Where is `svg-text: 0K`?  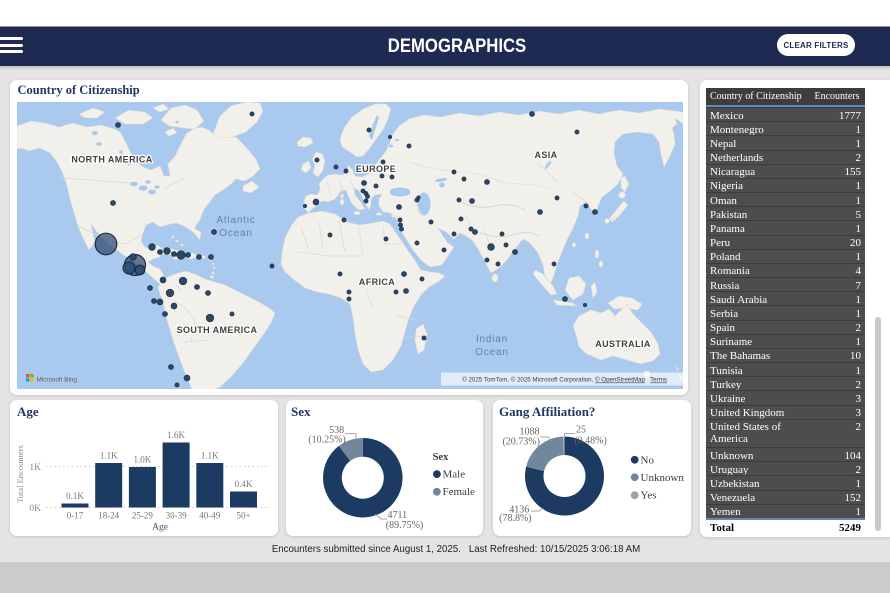
svg-text: 0K is located at coordinates (35, 509).